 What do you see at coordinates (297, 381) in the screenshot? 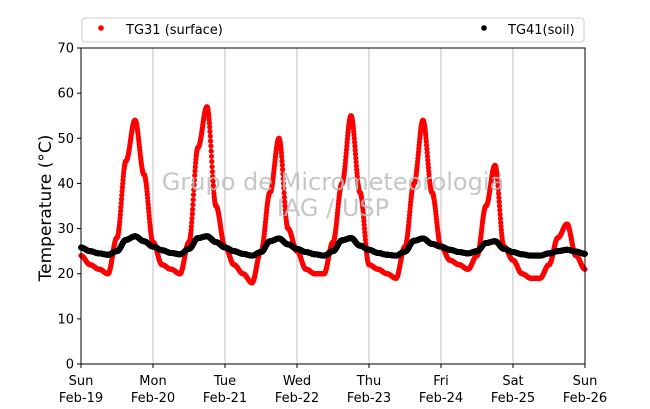
I see `x-tick-label-day: Wed` at bounding box center [297, 381].